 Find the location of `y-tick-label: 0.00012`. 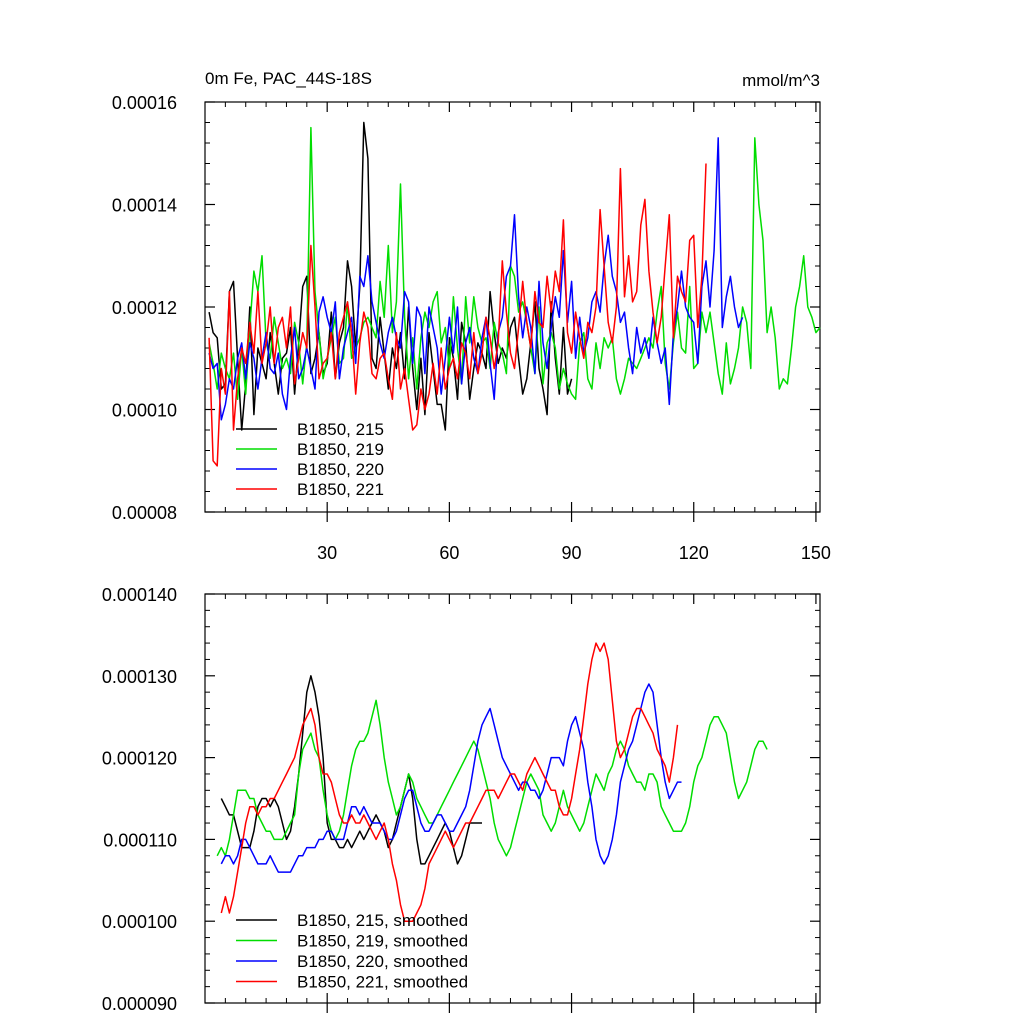

y-tick-label: 0.00012 is located at coordinates (144, 308).